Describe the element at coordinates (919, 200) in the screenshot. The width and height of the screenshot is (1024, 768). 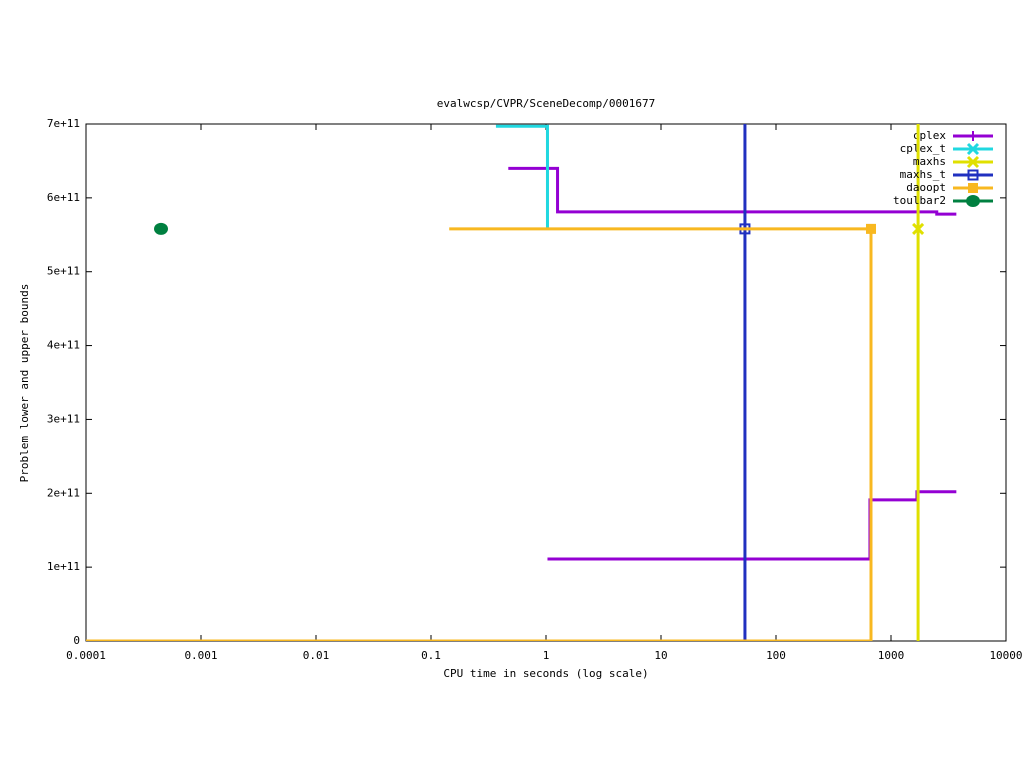
I see `legend-label: toulbar2` at that location.